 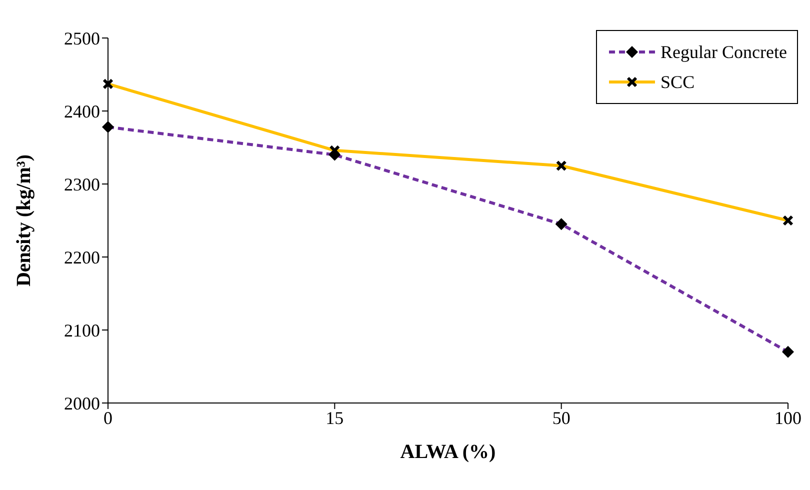 I want to click on y-tick-label: 2100, so click(x=82, y=330).